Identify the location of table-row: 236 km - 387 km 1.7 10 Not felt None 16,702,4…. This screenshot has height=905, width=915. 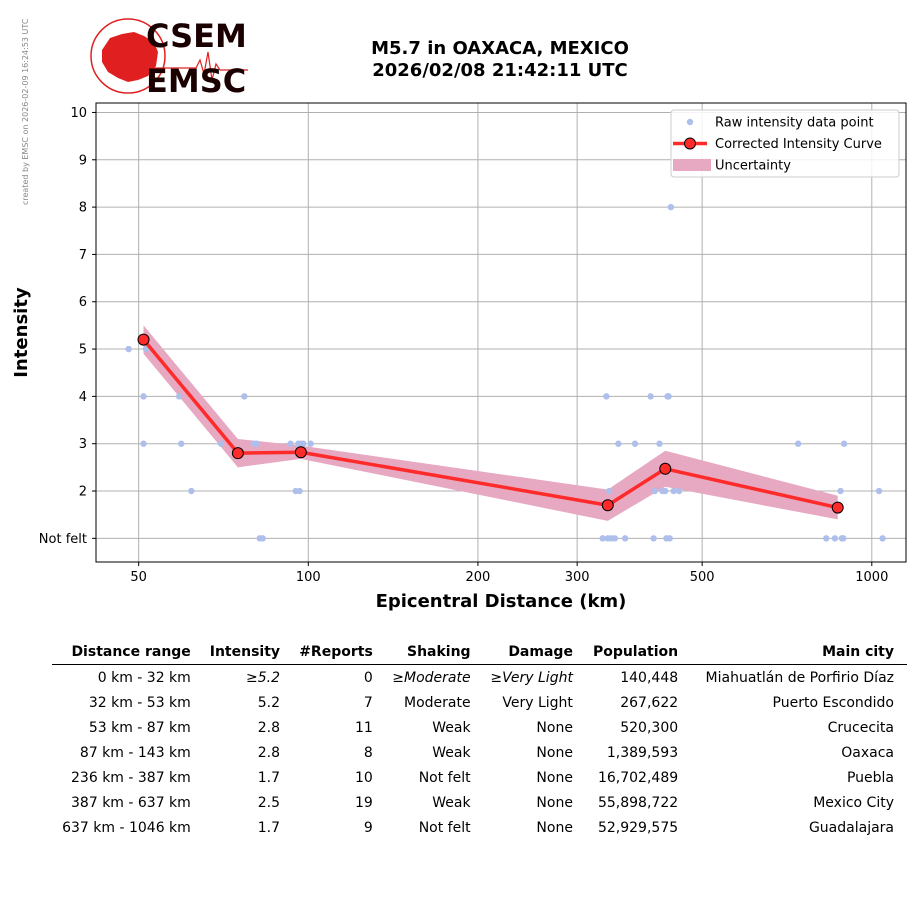
(479, 777).